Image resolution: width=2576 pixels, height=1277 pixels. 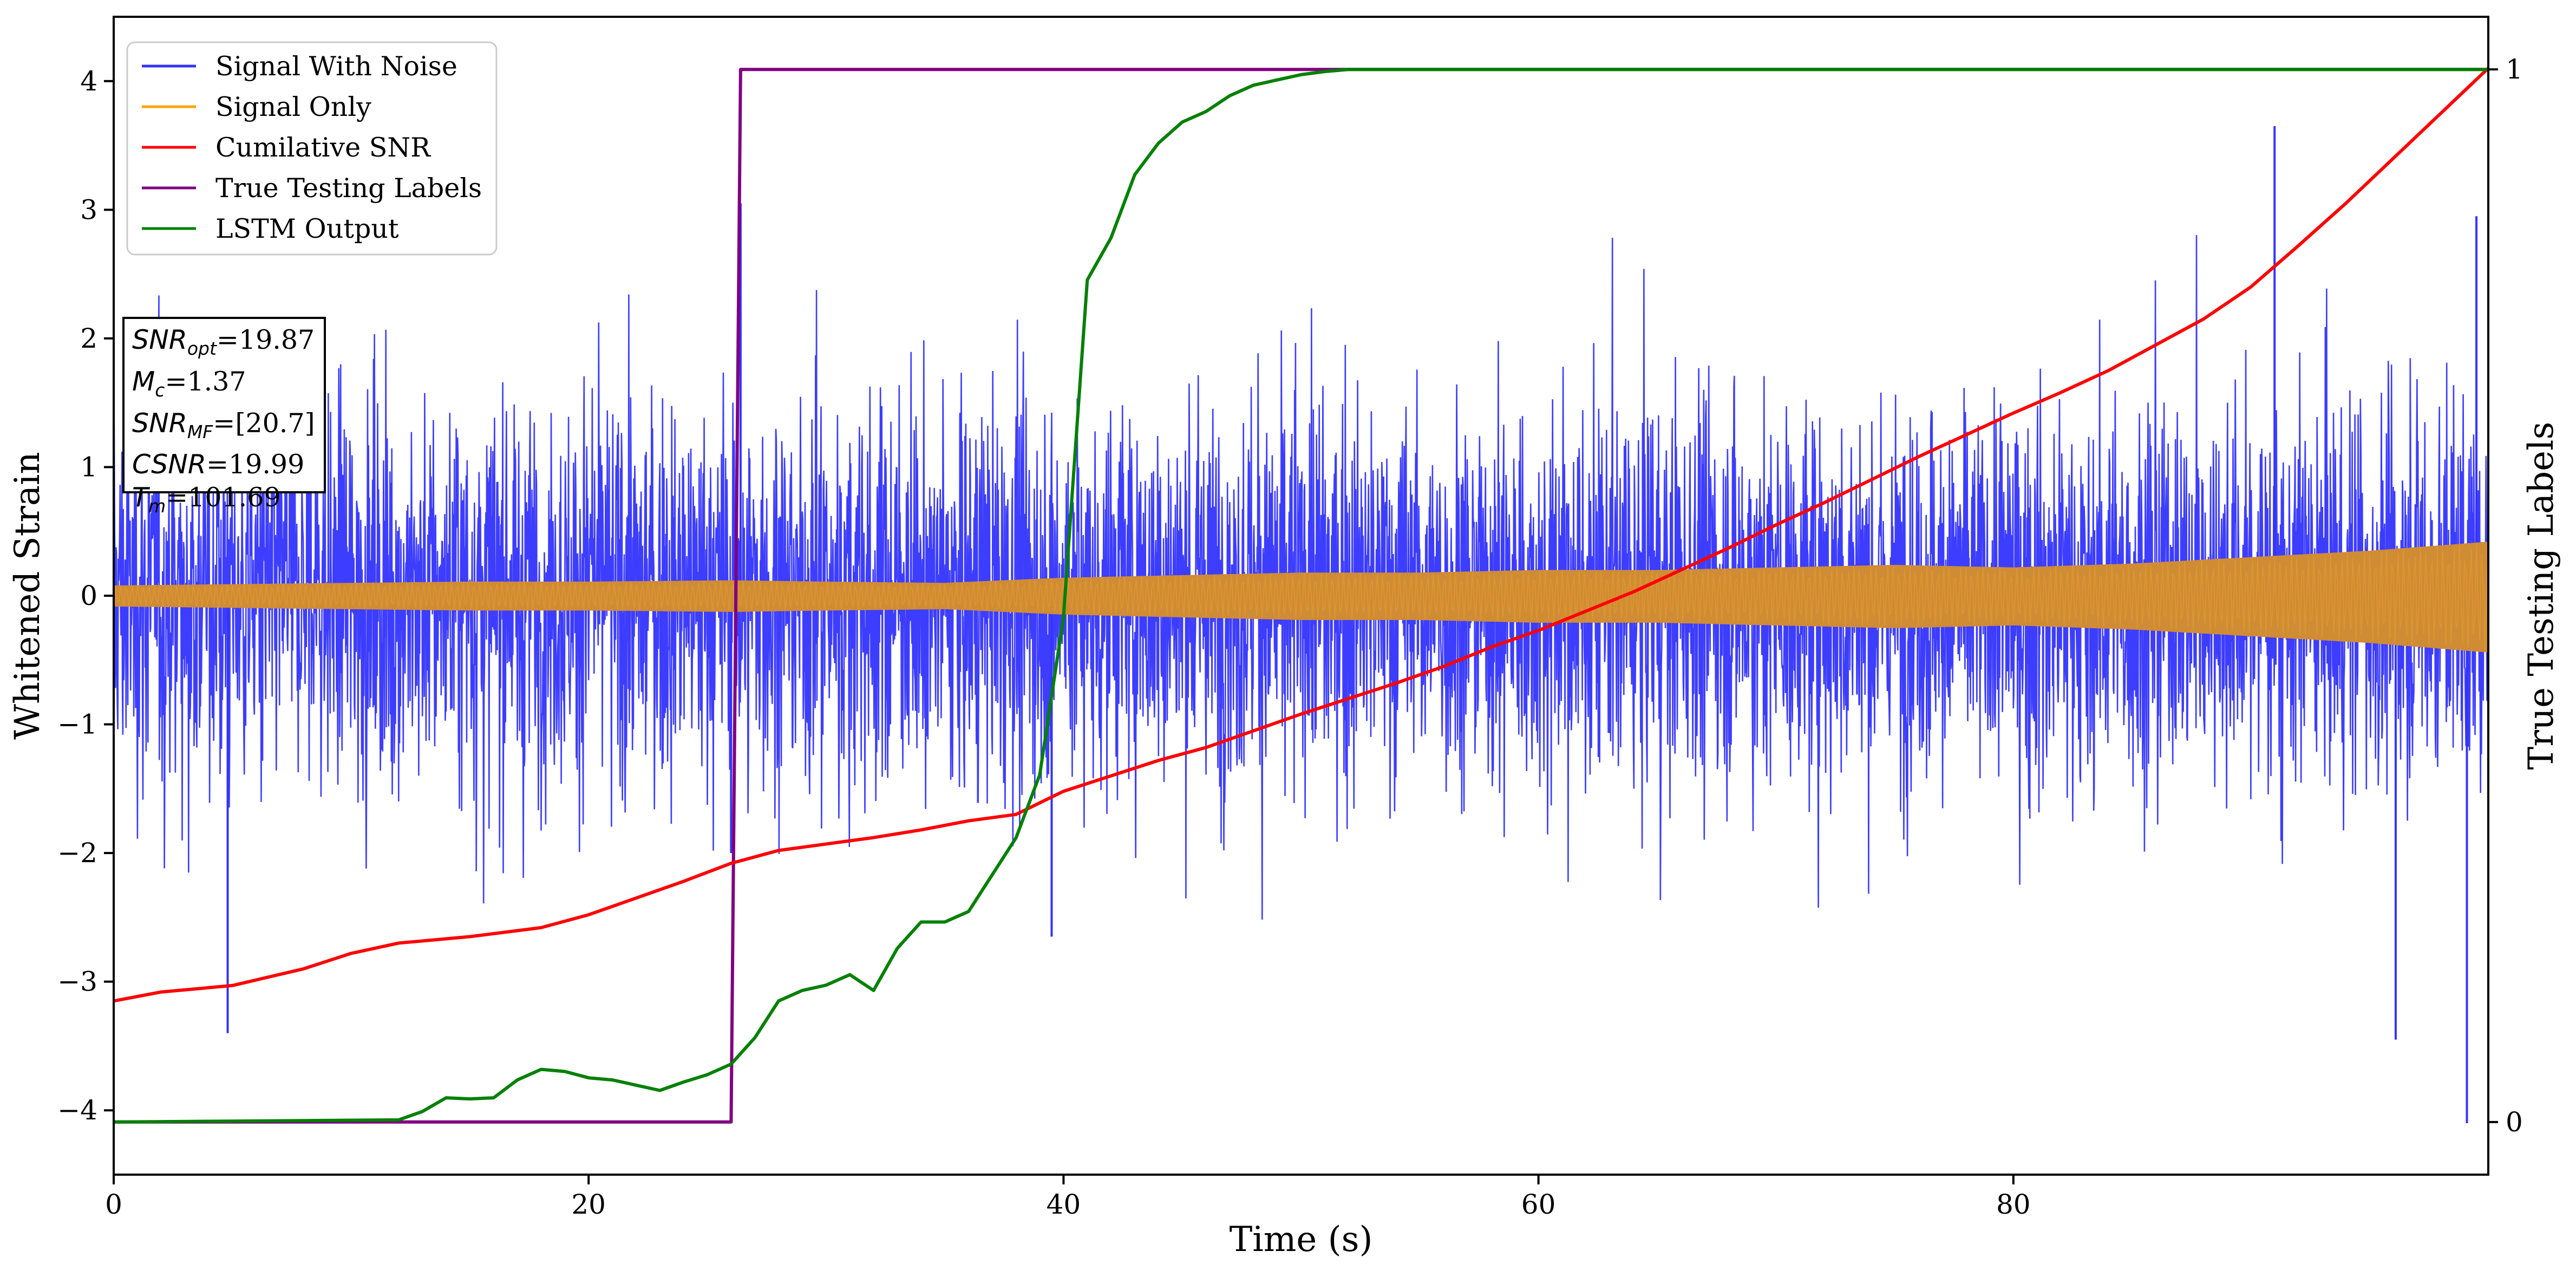 I want to click on annotation-snr-mf: SNRMF=[20.7], so click(x=223, y=424).